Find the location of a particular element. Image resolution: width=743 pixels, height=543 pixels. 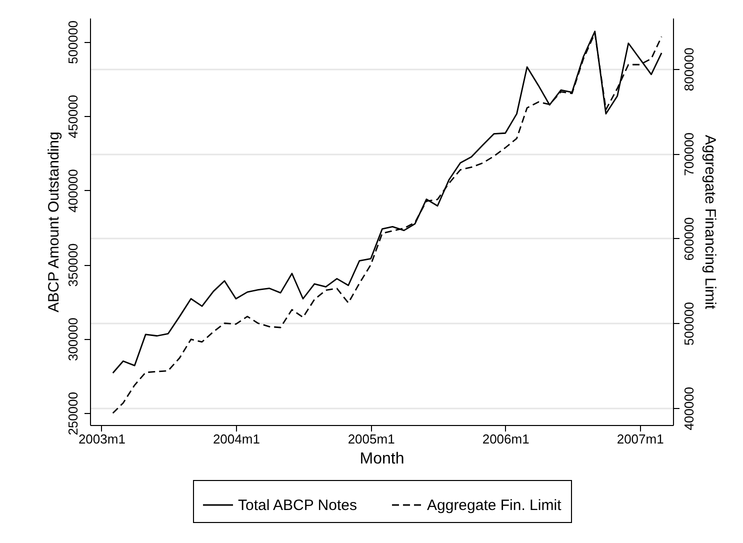

y-tick-label: 500000 is located at coordinates (73, 42).